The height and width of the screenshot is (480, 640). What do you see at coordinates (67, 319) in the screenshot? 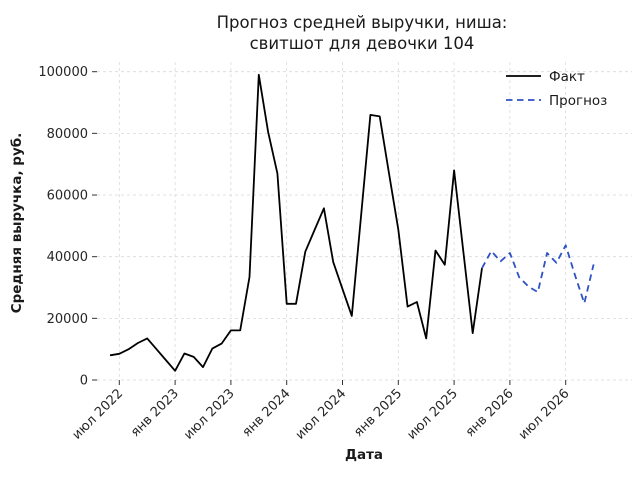
I see `y-tick-label: 20000` at bounding box center [67, 319].